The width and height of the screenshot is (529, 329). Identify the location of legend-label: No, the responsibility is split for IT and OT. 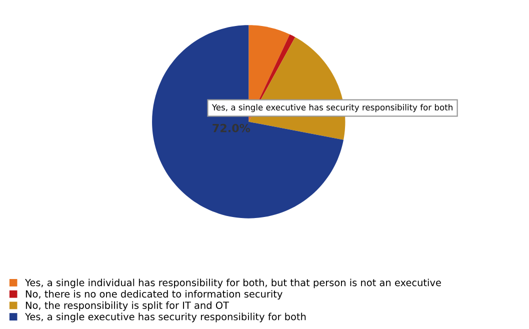
(128, 306).